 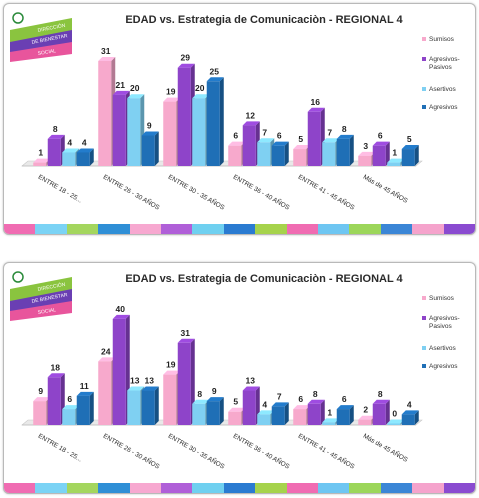 I want to click on data-label: 16, so click(x=316, y=102).